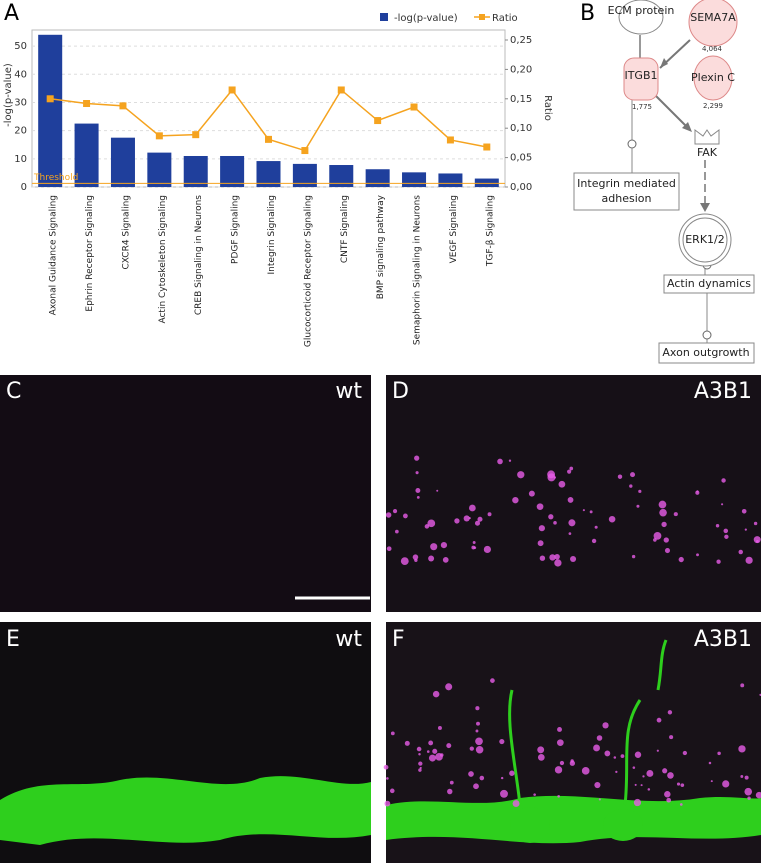 This screenshot has height=863, width=761. Describe the element at coordinates (454, 229) in the screenshot. I see `x-tick-label: VEGF Signaling` at that location.